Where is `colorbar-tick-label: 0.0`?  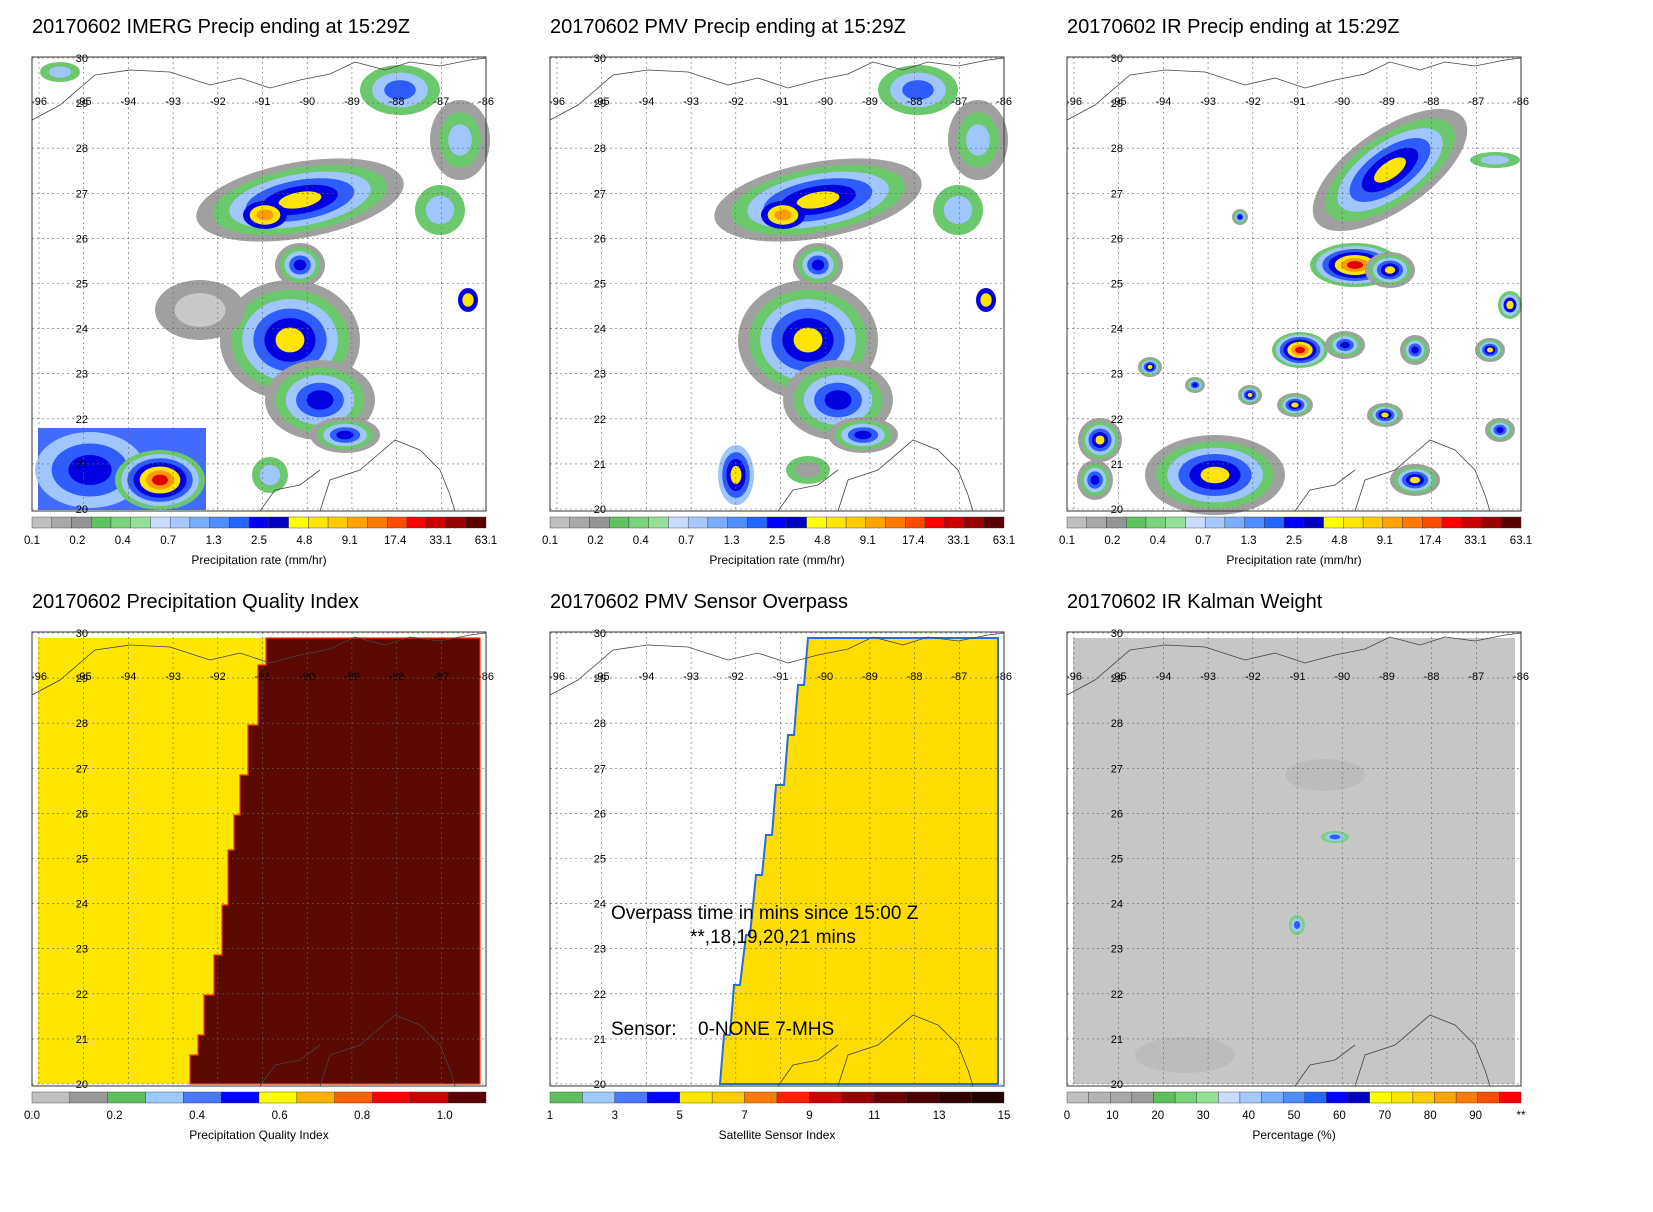 colorbar-tick-label: 0.0 is located at coordinates (32, 1116).